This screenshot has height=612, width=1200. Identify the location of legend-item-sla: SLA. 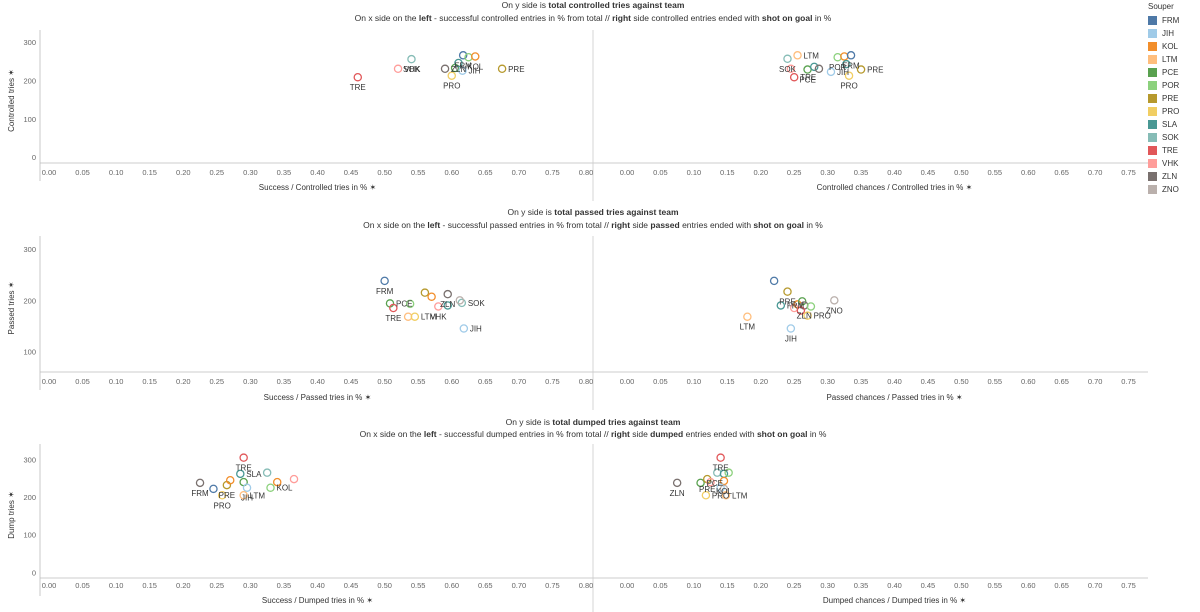
(1173, 124).